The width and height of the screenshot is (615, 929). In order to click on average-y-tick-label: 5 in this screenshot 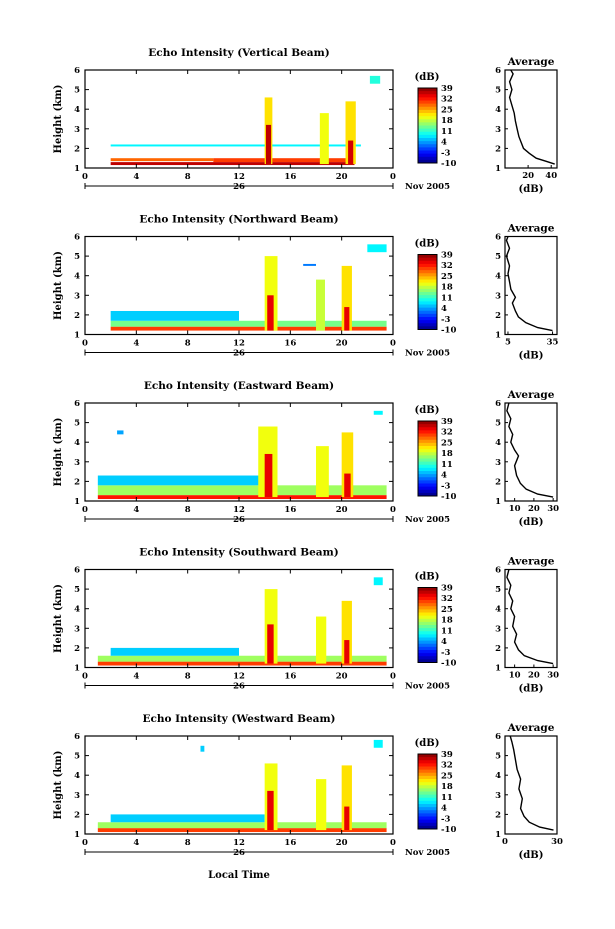, I will do `click(498, 91)`.